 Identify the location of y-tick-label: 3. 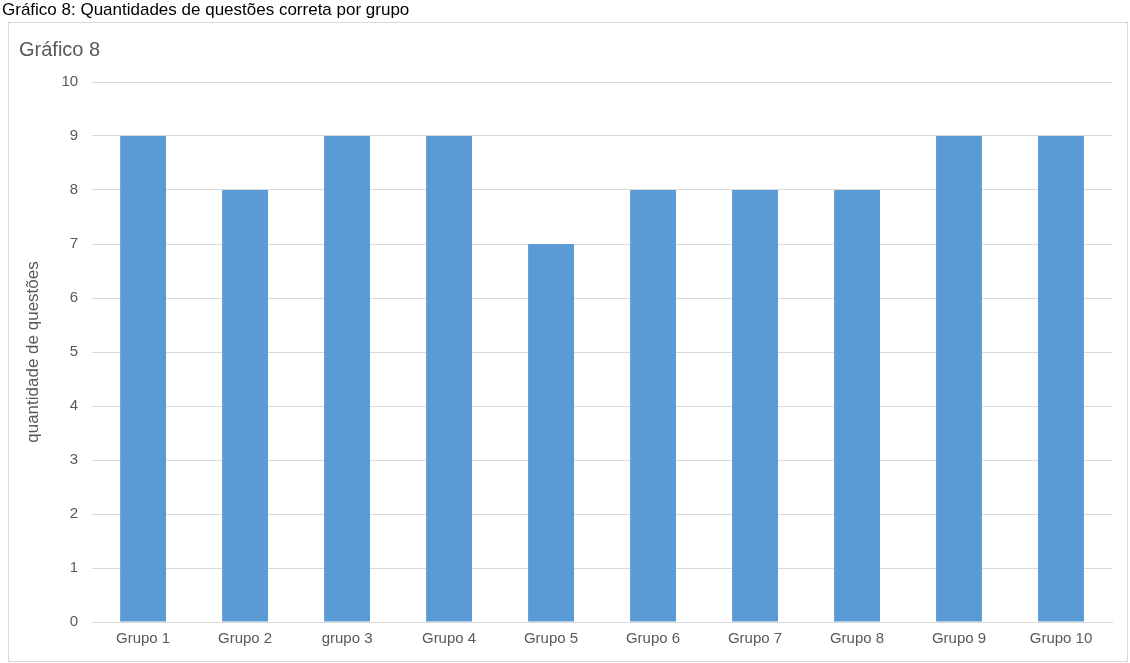
(74, 459).